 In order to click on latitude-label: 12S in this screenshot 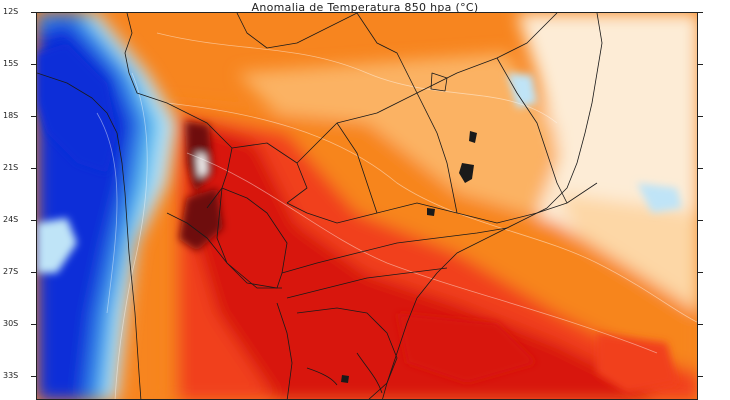, I will do `click(11, 11)`.